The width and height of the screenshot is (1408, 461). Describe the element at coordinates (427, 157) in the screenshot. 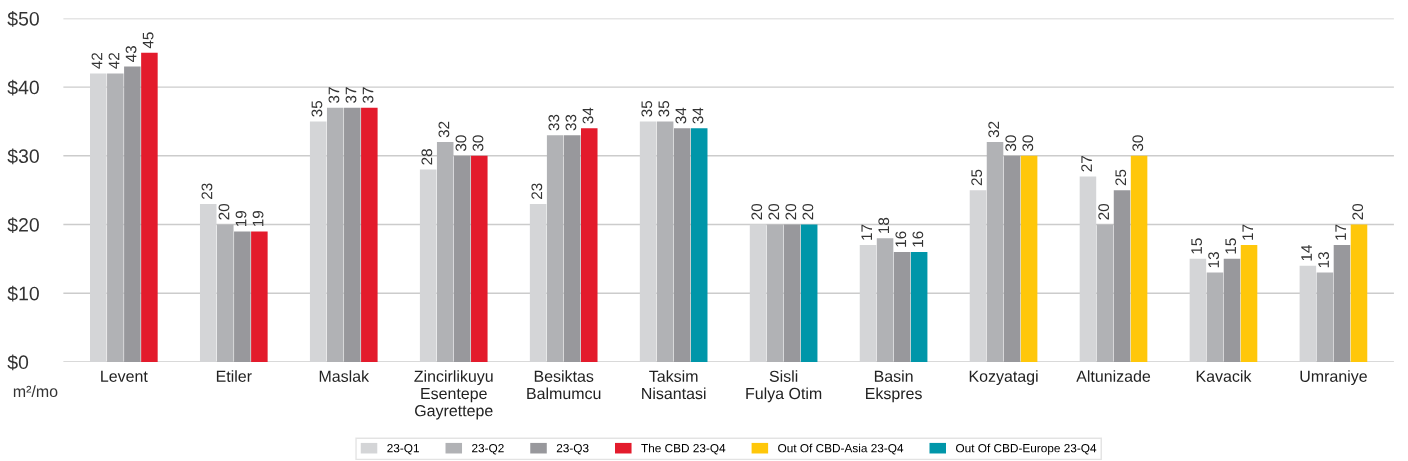

I see `data-label: 28` at that location.